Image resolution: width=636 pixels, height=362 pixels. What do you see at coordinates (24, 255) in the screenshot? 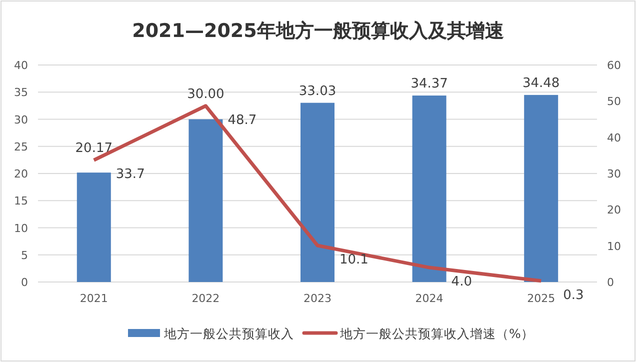
I see `y-tick-label: 5` at bounding box center [24, 255].